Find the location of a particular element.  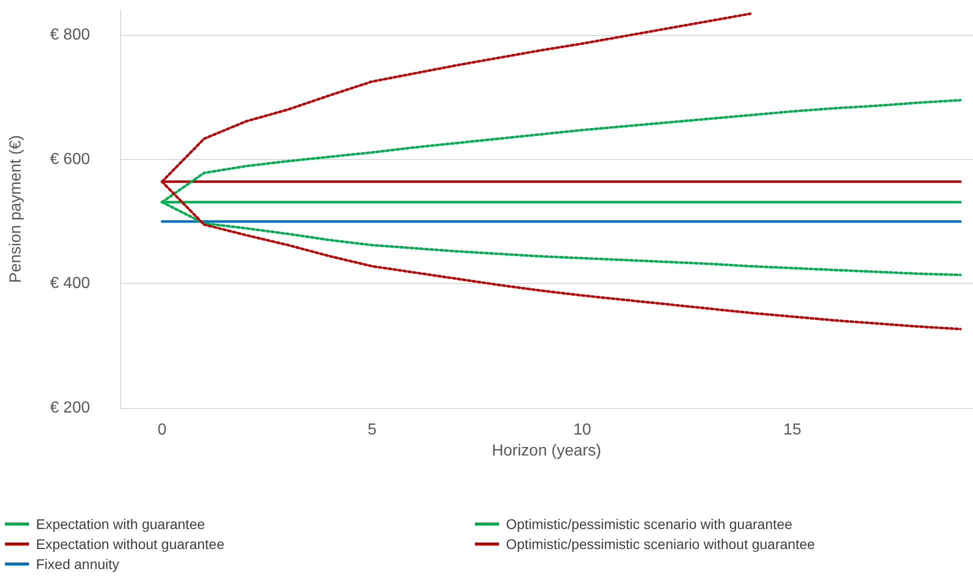

legend-label: Expectation with guarantee is located at coordinates (121, 524).